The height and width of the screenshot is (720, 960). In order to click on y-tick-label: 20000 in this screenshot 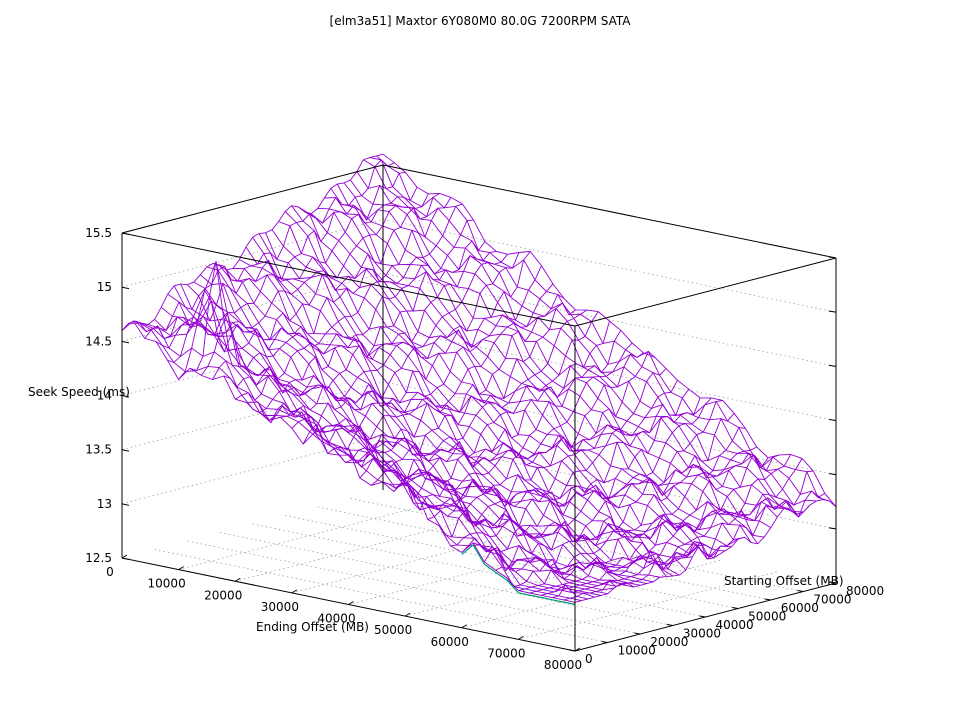, I will do `click(669, 642)`.